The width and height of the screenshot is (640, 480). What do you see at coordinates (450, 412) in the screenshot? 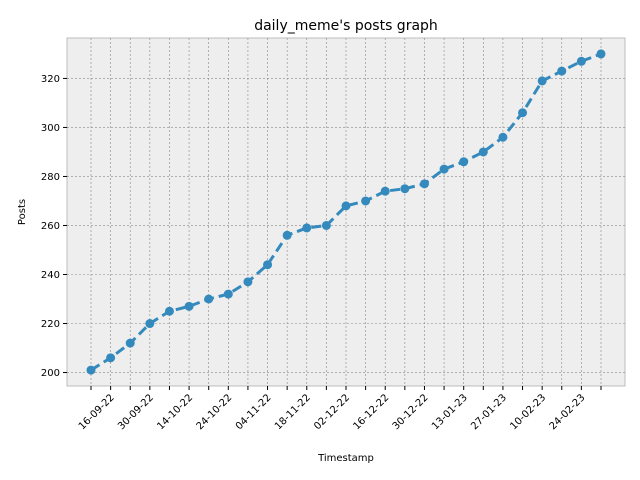
I see `x-tick-label: 13-01-23` at bounding box center [450, 412].